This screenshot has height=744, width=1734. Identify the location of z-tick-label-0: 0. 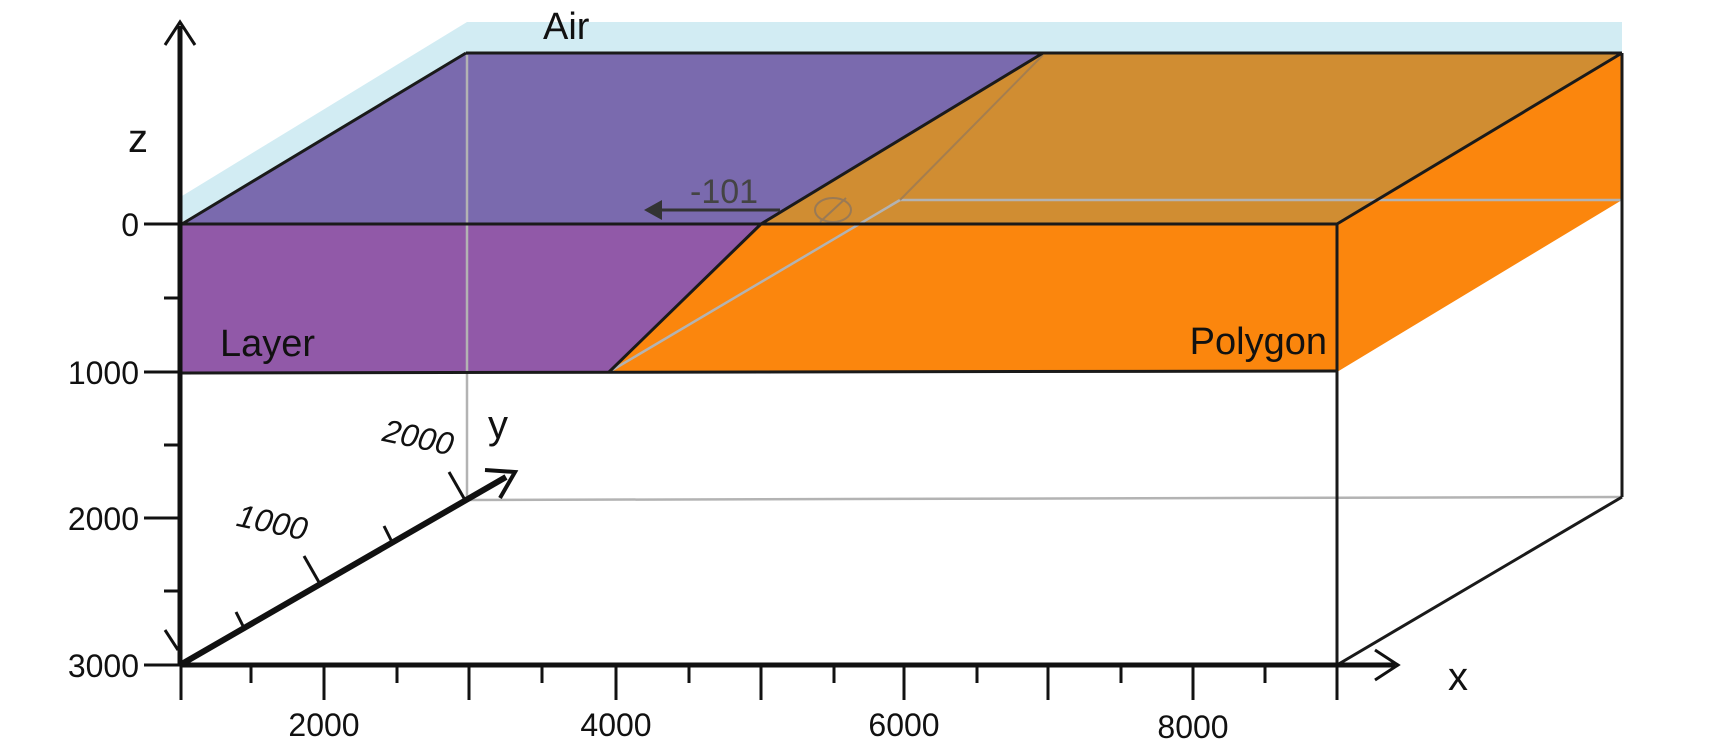
(130, 225).